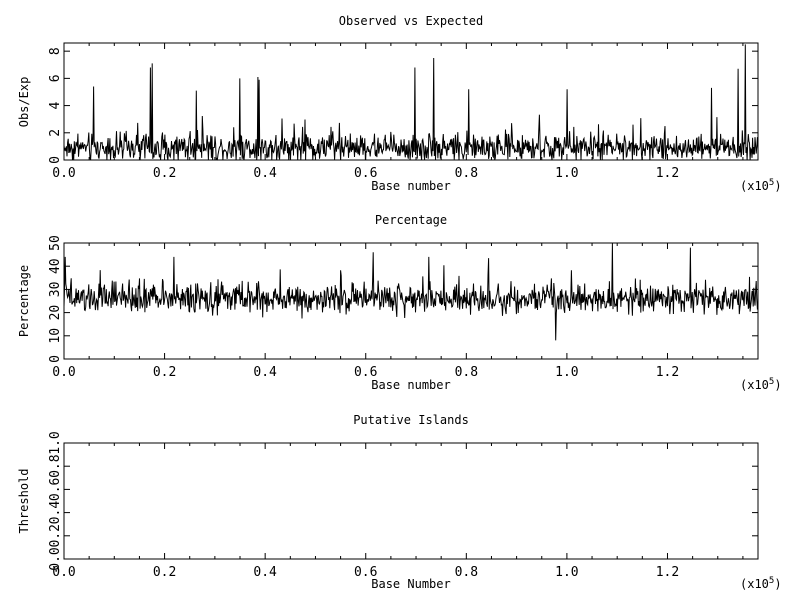  What do you see at coordinates (63, 572) in the screenshot?
I see `putative-islands-xtick-label: 0.0` at bounding box center [63, 572].